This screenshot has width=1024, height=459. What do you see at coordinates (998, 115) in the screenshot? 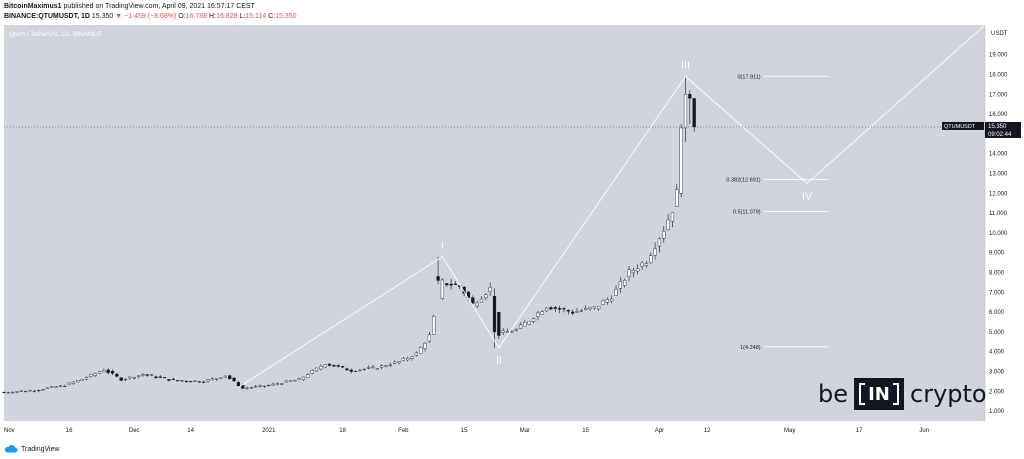
I see `price-tick-label: 16.000` at bounding box center [998, 115].